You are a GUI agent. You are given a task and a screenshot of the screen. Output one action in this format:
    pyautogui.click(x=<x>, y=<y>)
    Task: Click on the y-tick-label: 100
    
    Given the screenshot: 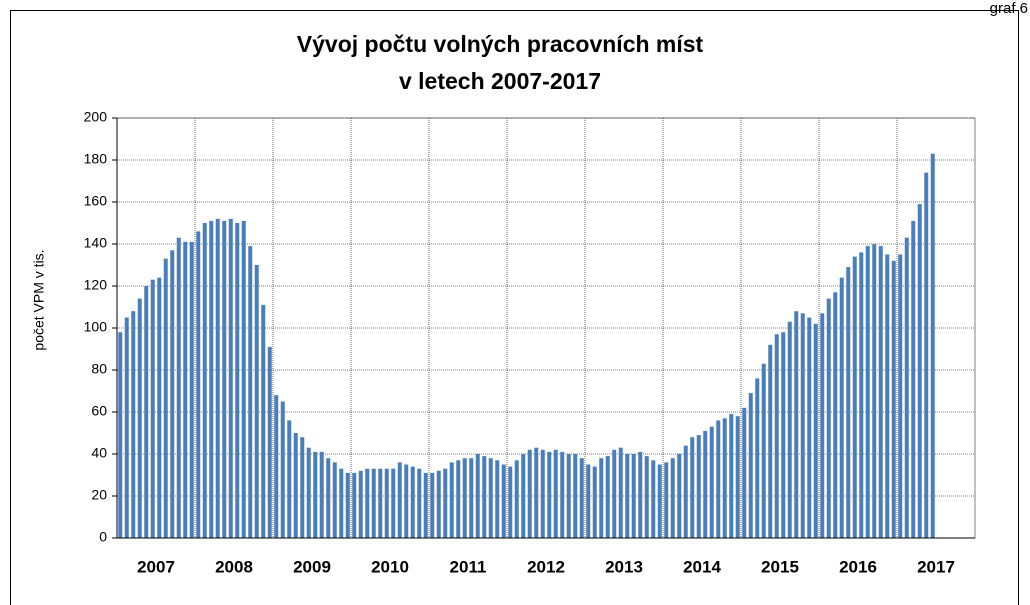 What is the action you would take?
    pyautogui.click(x=96, y=327)
    